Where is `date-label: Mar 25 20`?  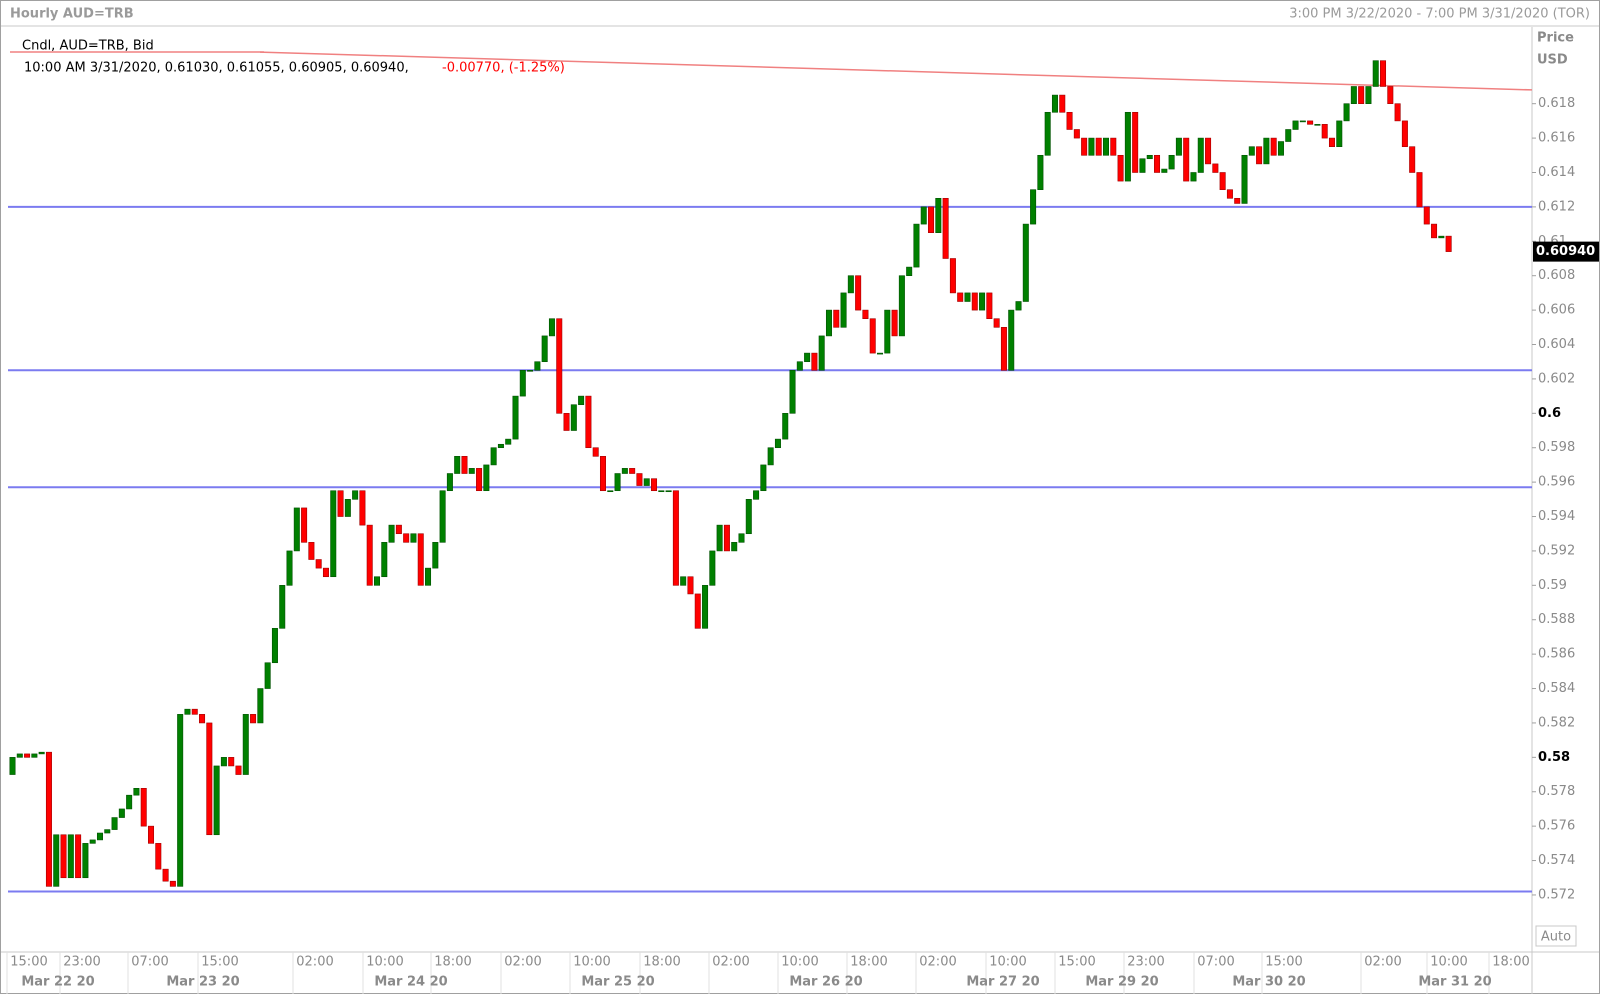 date-label: Mar 25 20 is located at coordinates (617, 982).